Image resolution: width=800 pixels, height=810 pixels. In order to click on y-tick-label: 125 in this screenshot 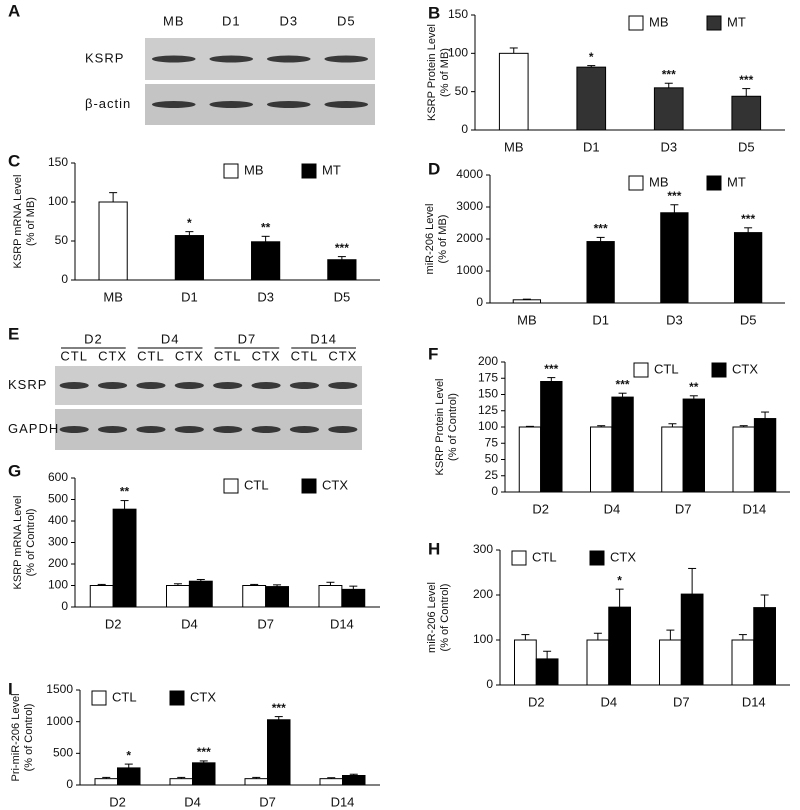, I will do `click(488, 410)`.